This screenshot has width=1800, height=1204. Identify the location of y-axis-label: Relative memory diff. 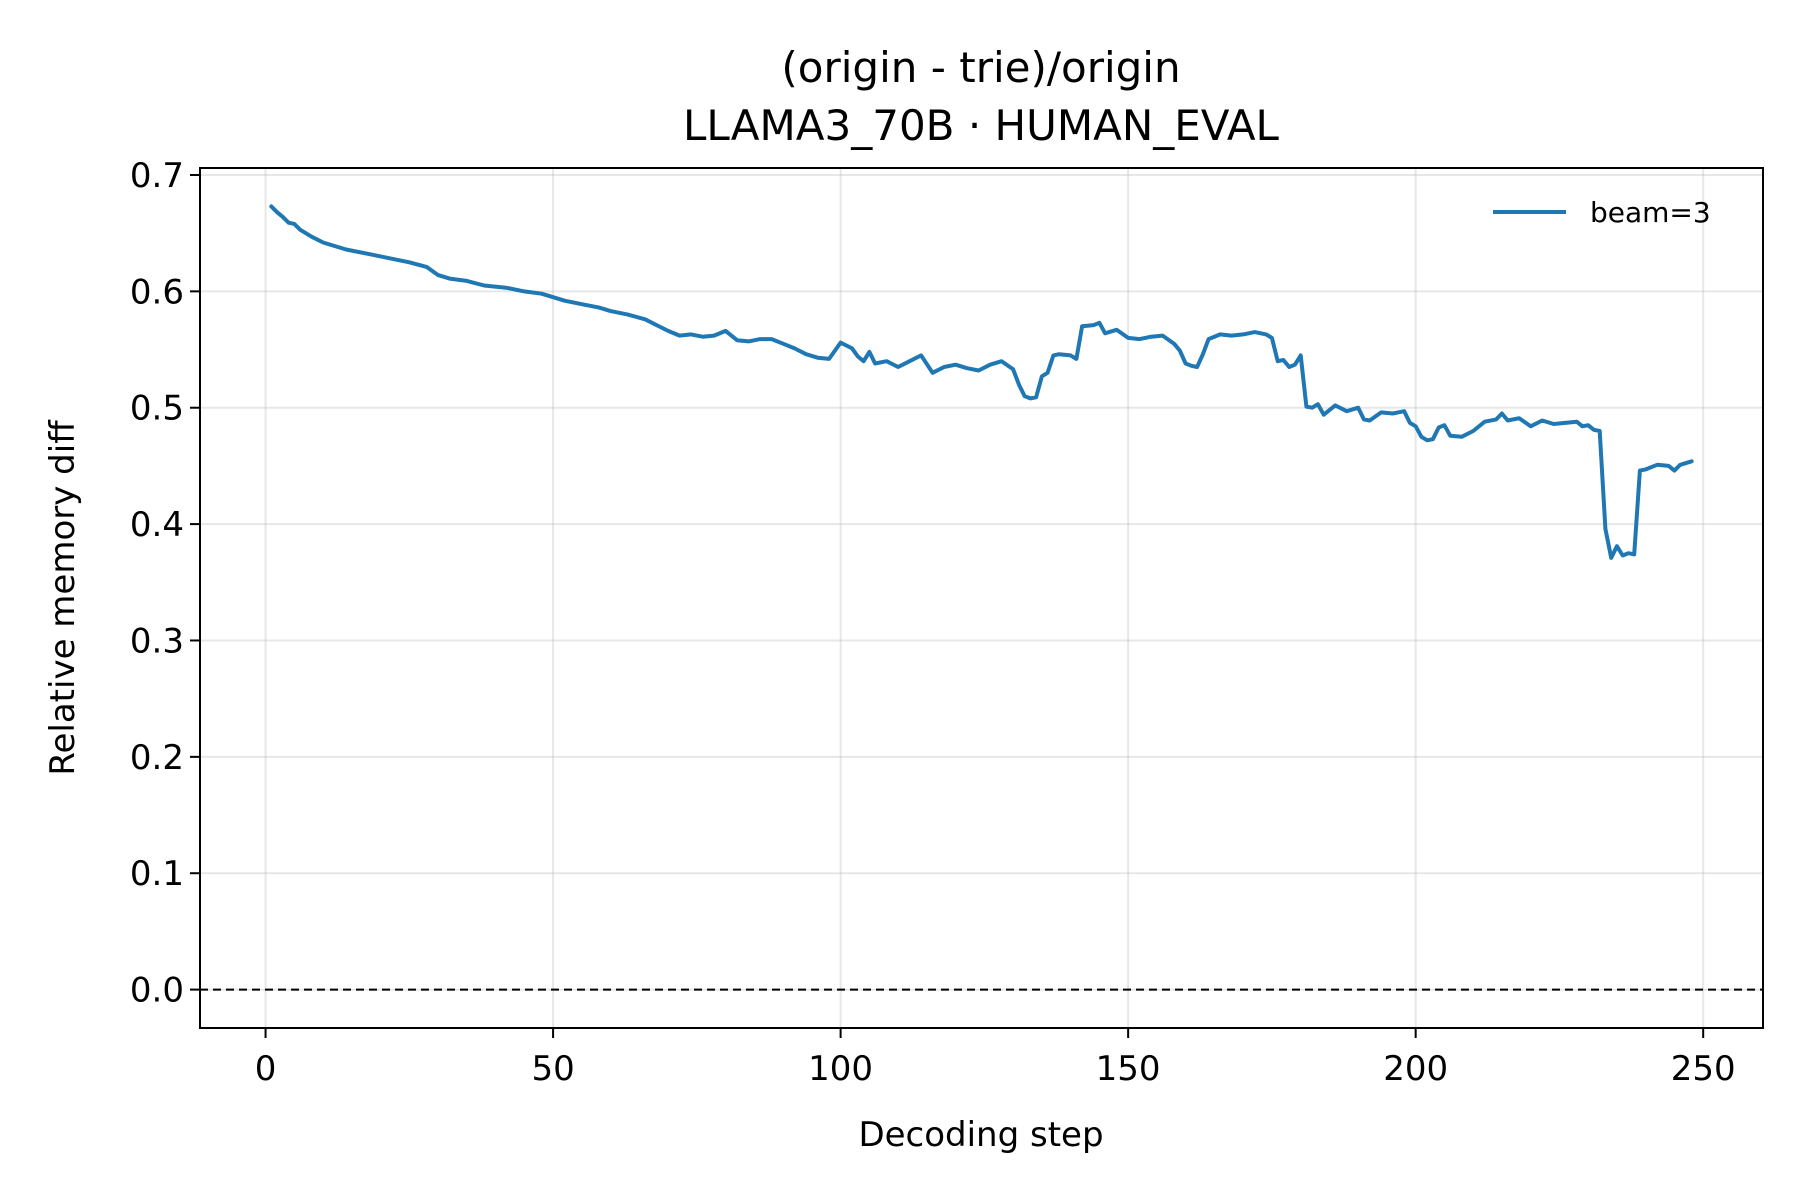
(63, 597).